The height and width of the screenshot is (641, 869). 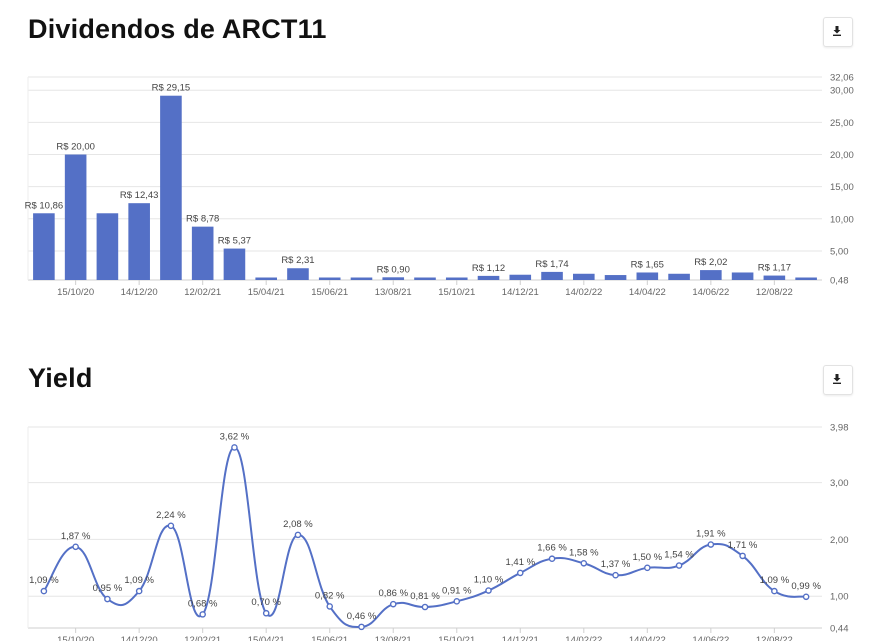 What do you see at coordinates (139, 195) in the screenshot?
I see `data-label: R$ 12,43` at bounding box center [139, 195].